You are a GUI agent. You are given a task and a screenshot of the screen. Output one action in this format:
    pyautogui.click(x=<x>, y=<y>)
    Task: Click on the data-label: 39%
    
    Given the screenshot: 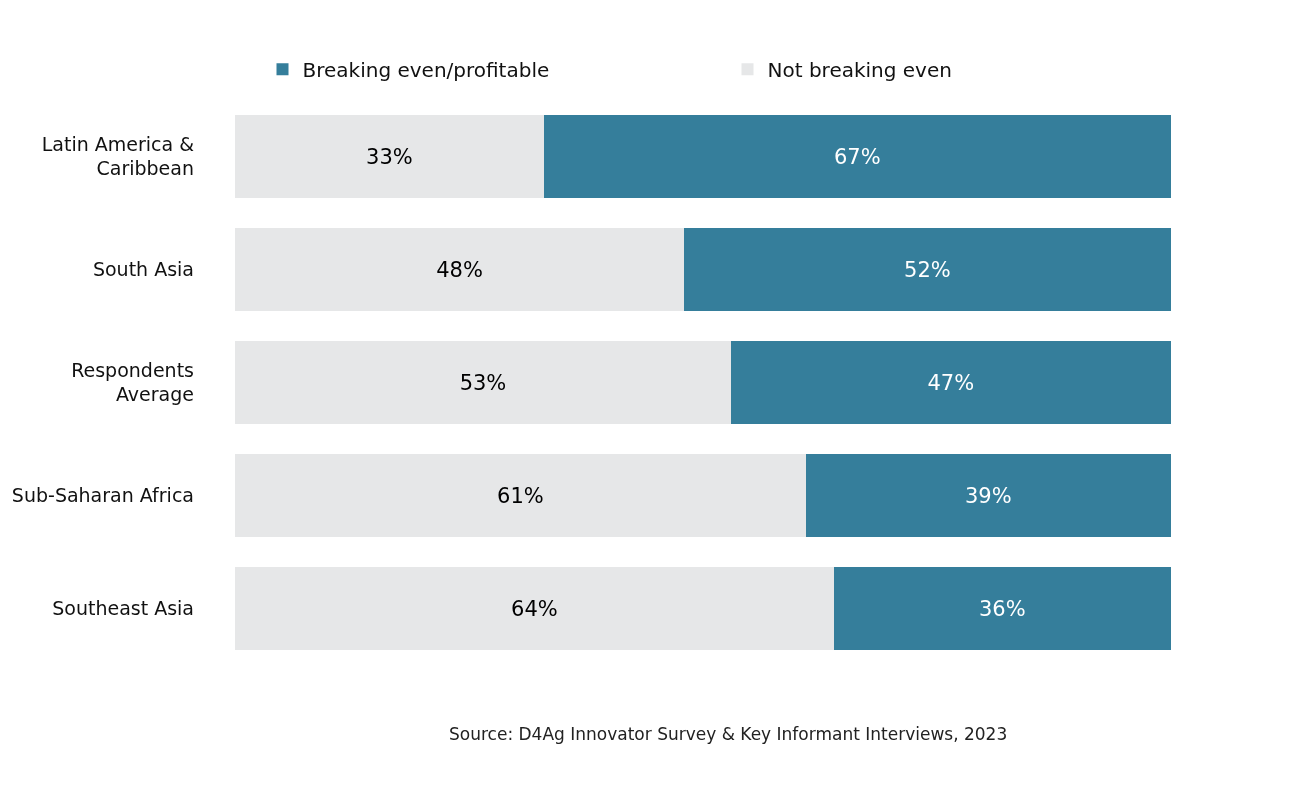 What is the action you would take?
    pyautogui.click(x=988, y=495)
    